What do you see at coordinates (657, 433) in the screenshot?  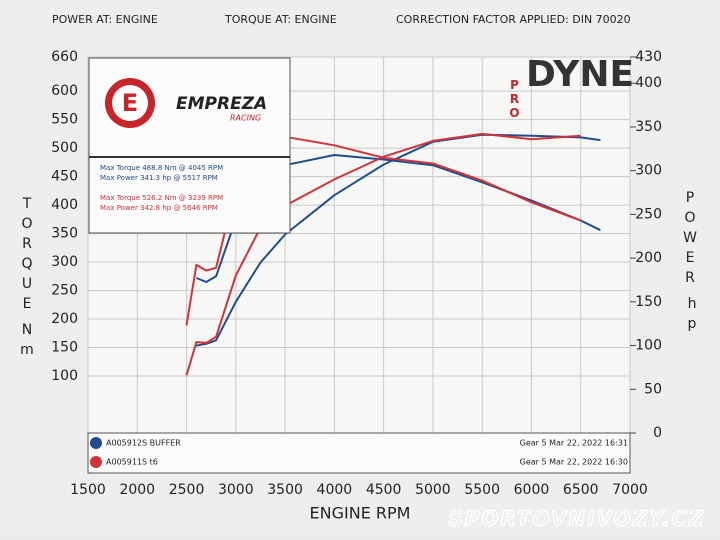 I see `y2-tick-label: 0` at bounding box center [657, 433].